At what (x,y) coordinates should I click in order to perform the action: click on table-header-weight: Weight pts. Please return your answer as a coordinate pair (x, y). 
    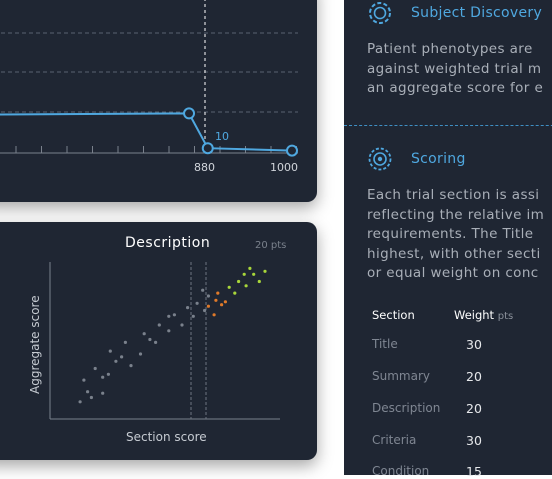
    Looking at the image, I should click on (483, 315).